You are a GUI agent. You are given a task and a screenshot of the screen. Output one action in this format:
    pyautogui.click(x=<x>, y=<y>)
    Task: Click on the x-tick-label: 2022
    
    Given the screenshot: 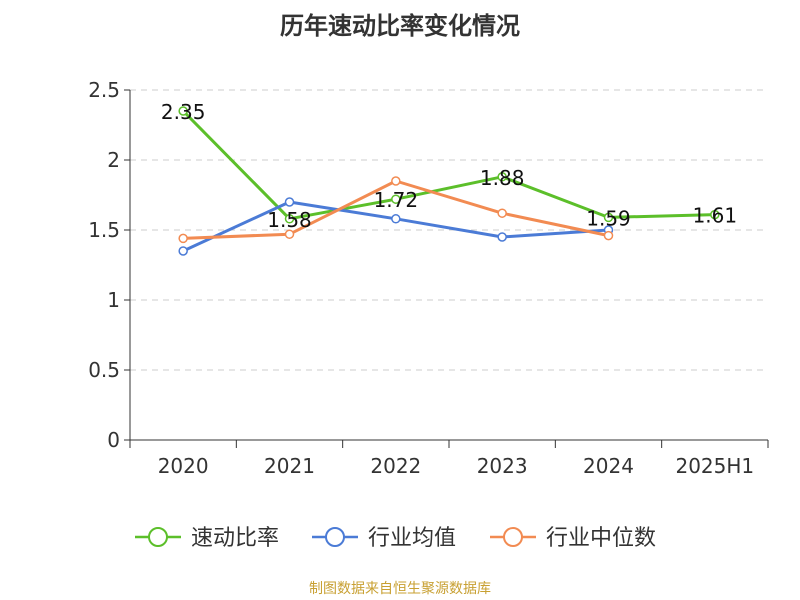 What is the action you would take?
    pyautogui.click(x=395, y=466)
    